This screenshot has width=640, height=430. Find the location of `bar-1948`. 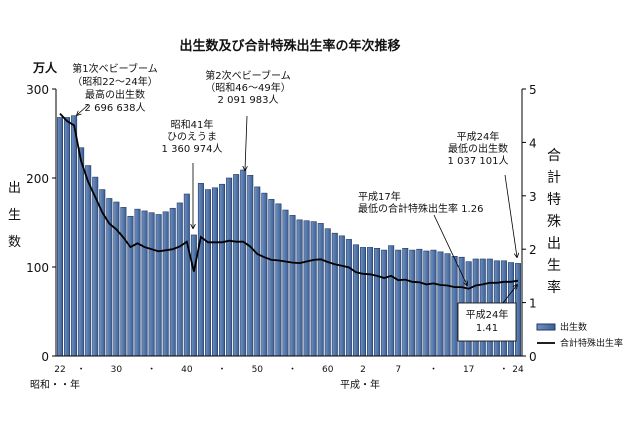

bar-1948 is located at coordinates (67, 237).